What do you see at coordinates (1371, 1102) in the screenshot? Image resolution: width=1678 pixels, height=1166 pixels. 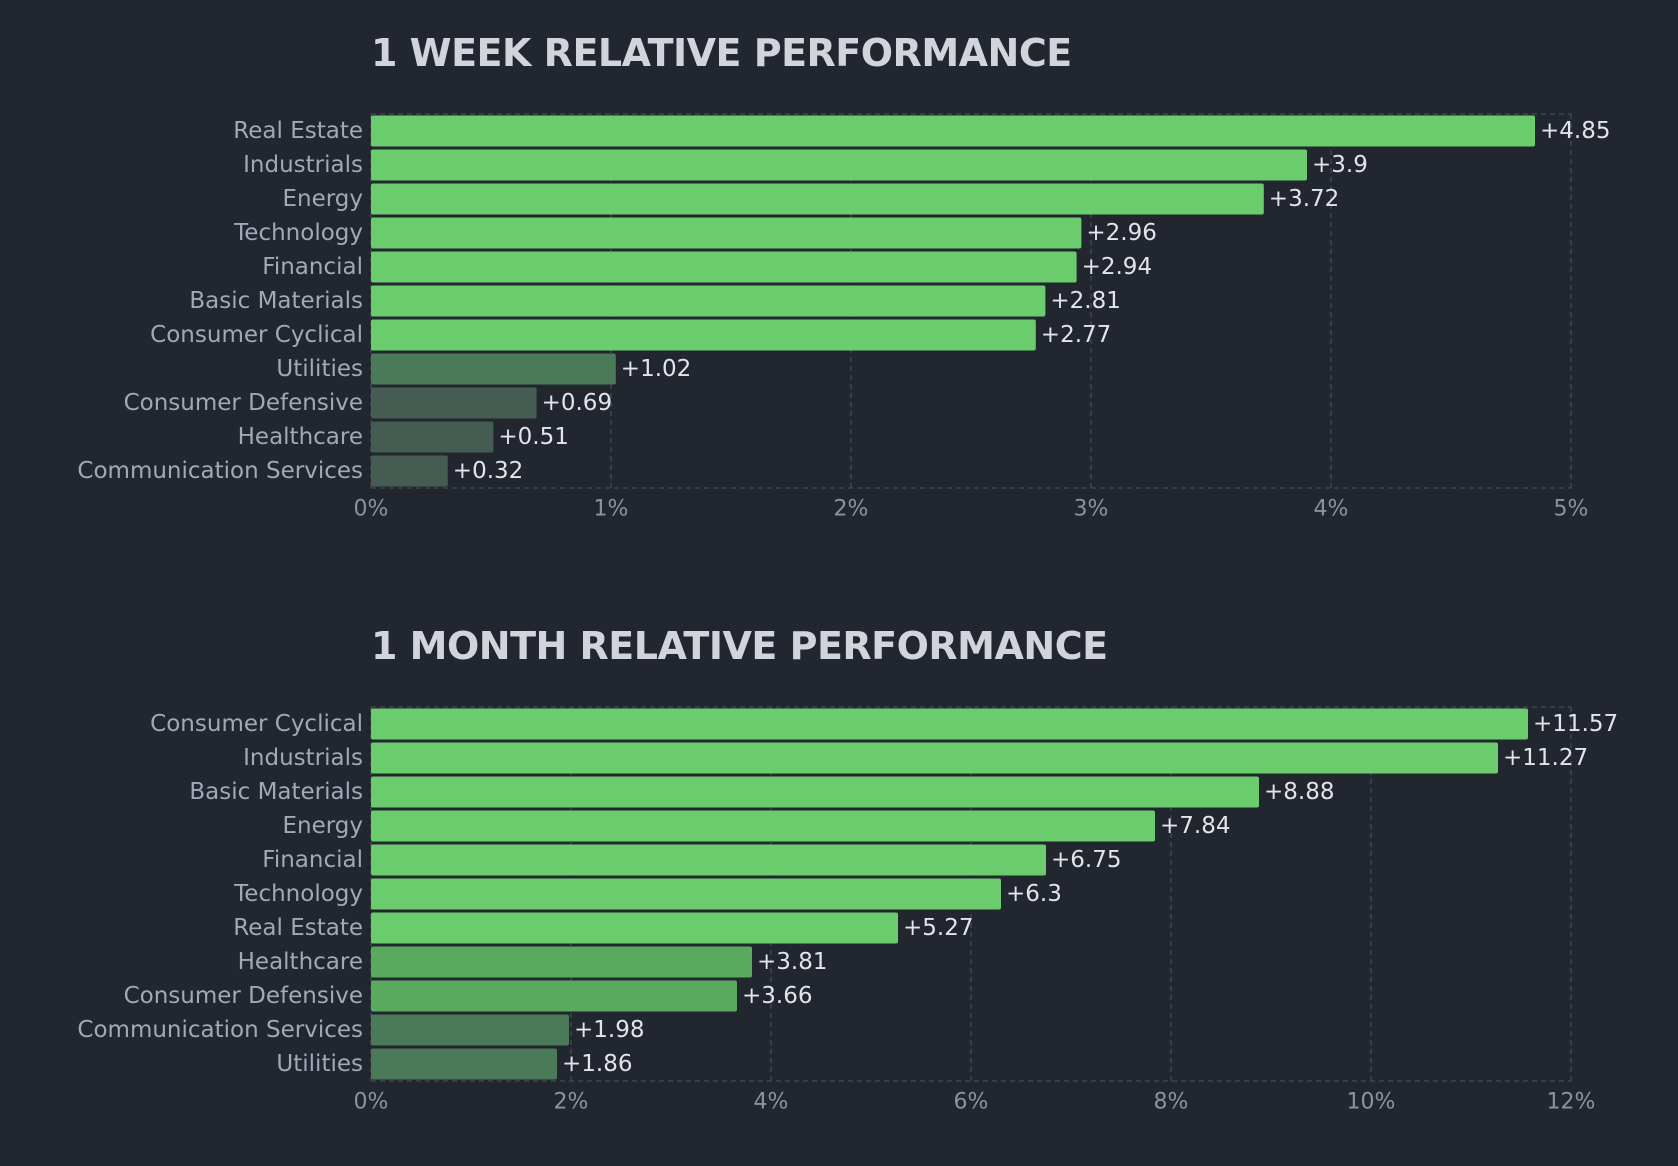 I see `x-tick-label: 10%` at bounding box center [1371, 1102].